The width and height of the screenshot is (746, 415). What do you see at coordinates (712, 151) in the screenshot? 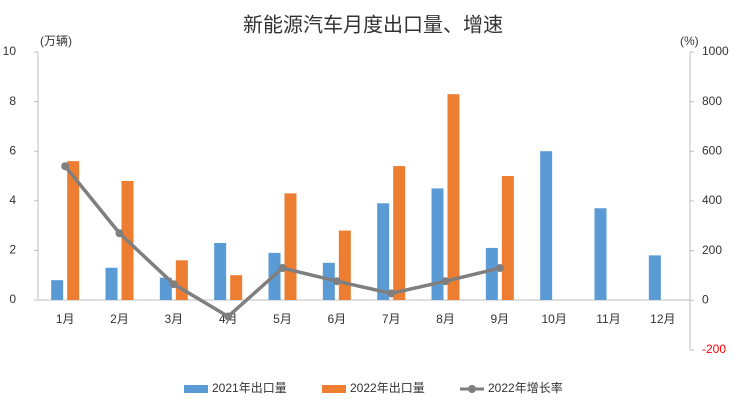
I see `y2-tick-label: 600` at bounding box center [712, 151].